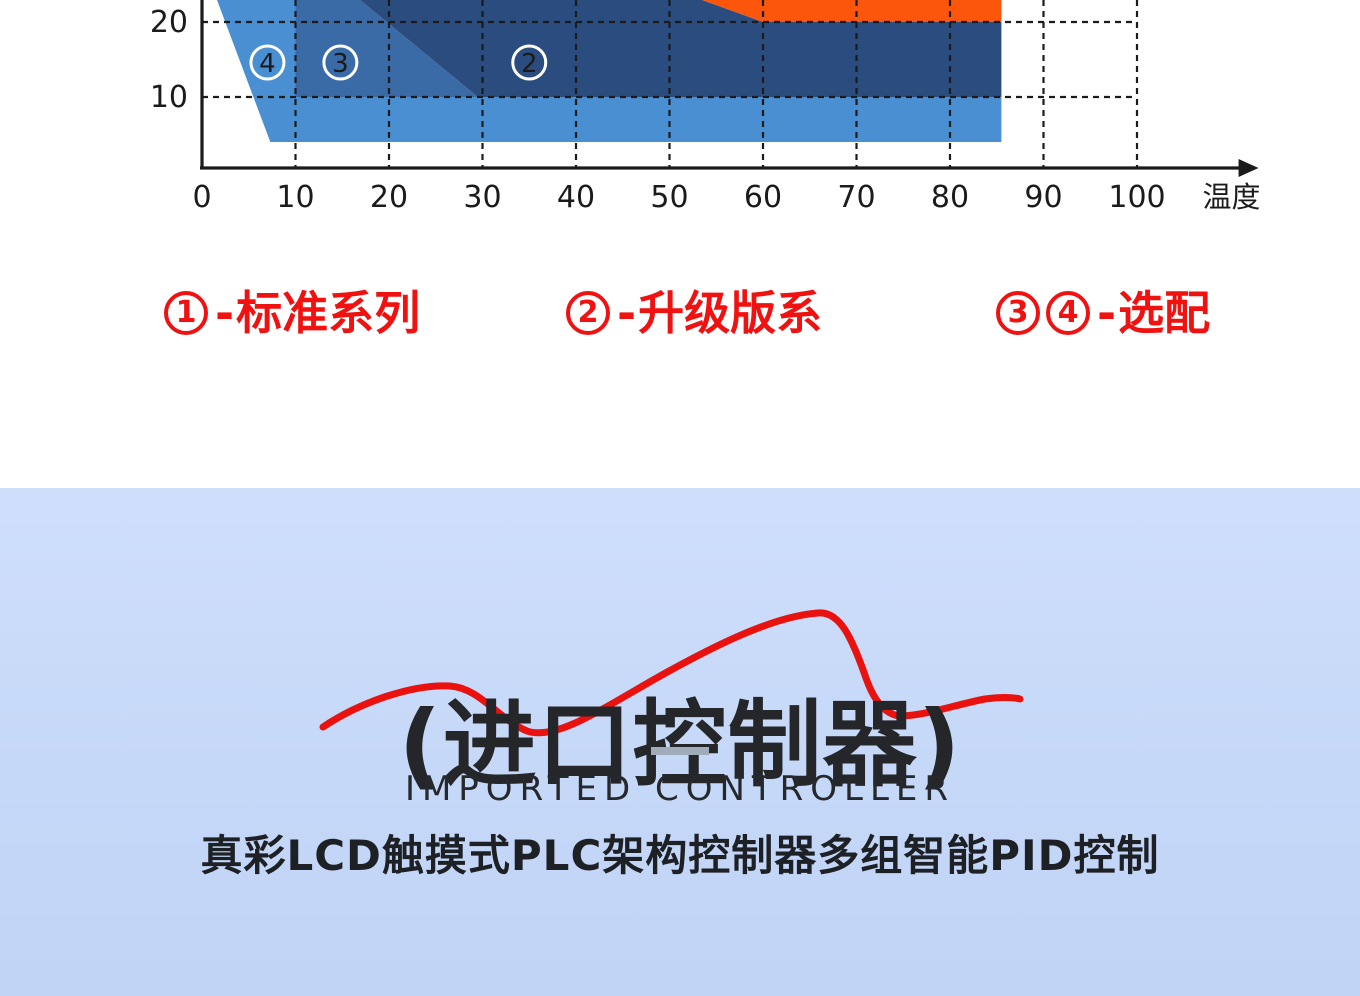  I want to click on x-tick-label: 10, so click(295, 197).